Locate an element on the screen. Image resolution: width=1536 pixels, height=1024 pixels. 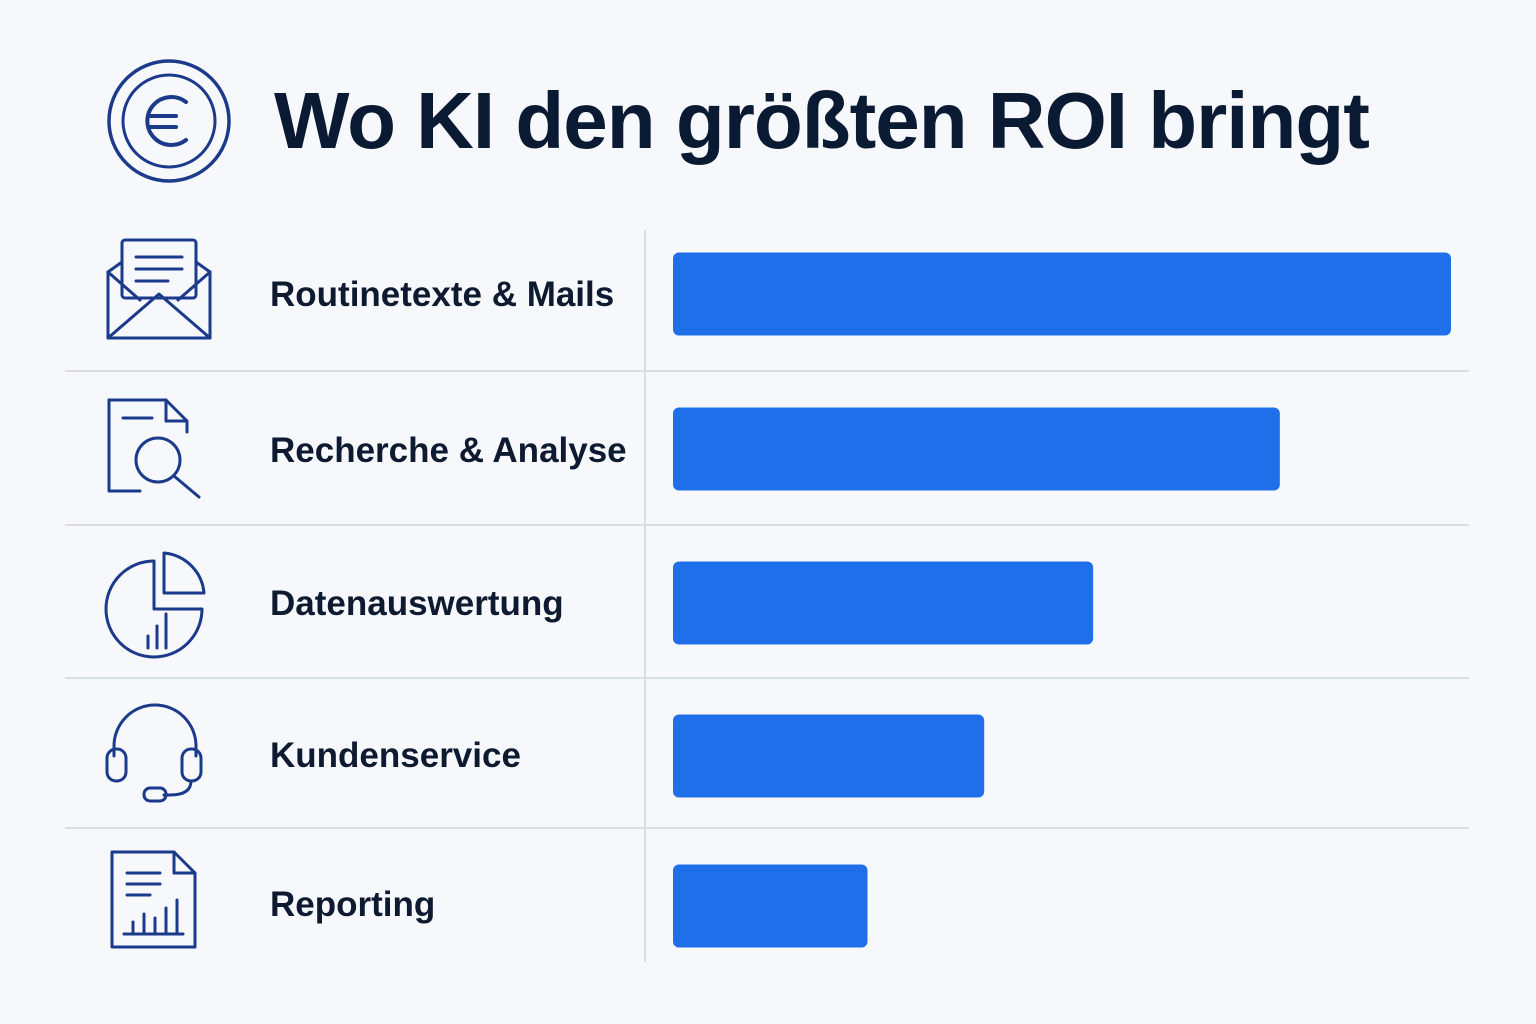
category-label: Reporting is located at coordinates (352, 904).